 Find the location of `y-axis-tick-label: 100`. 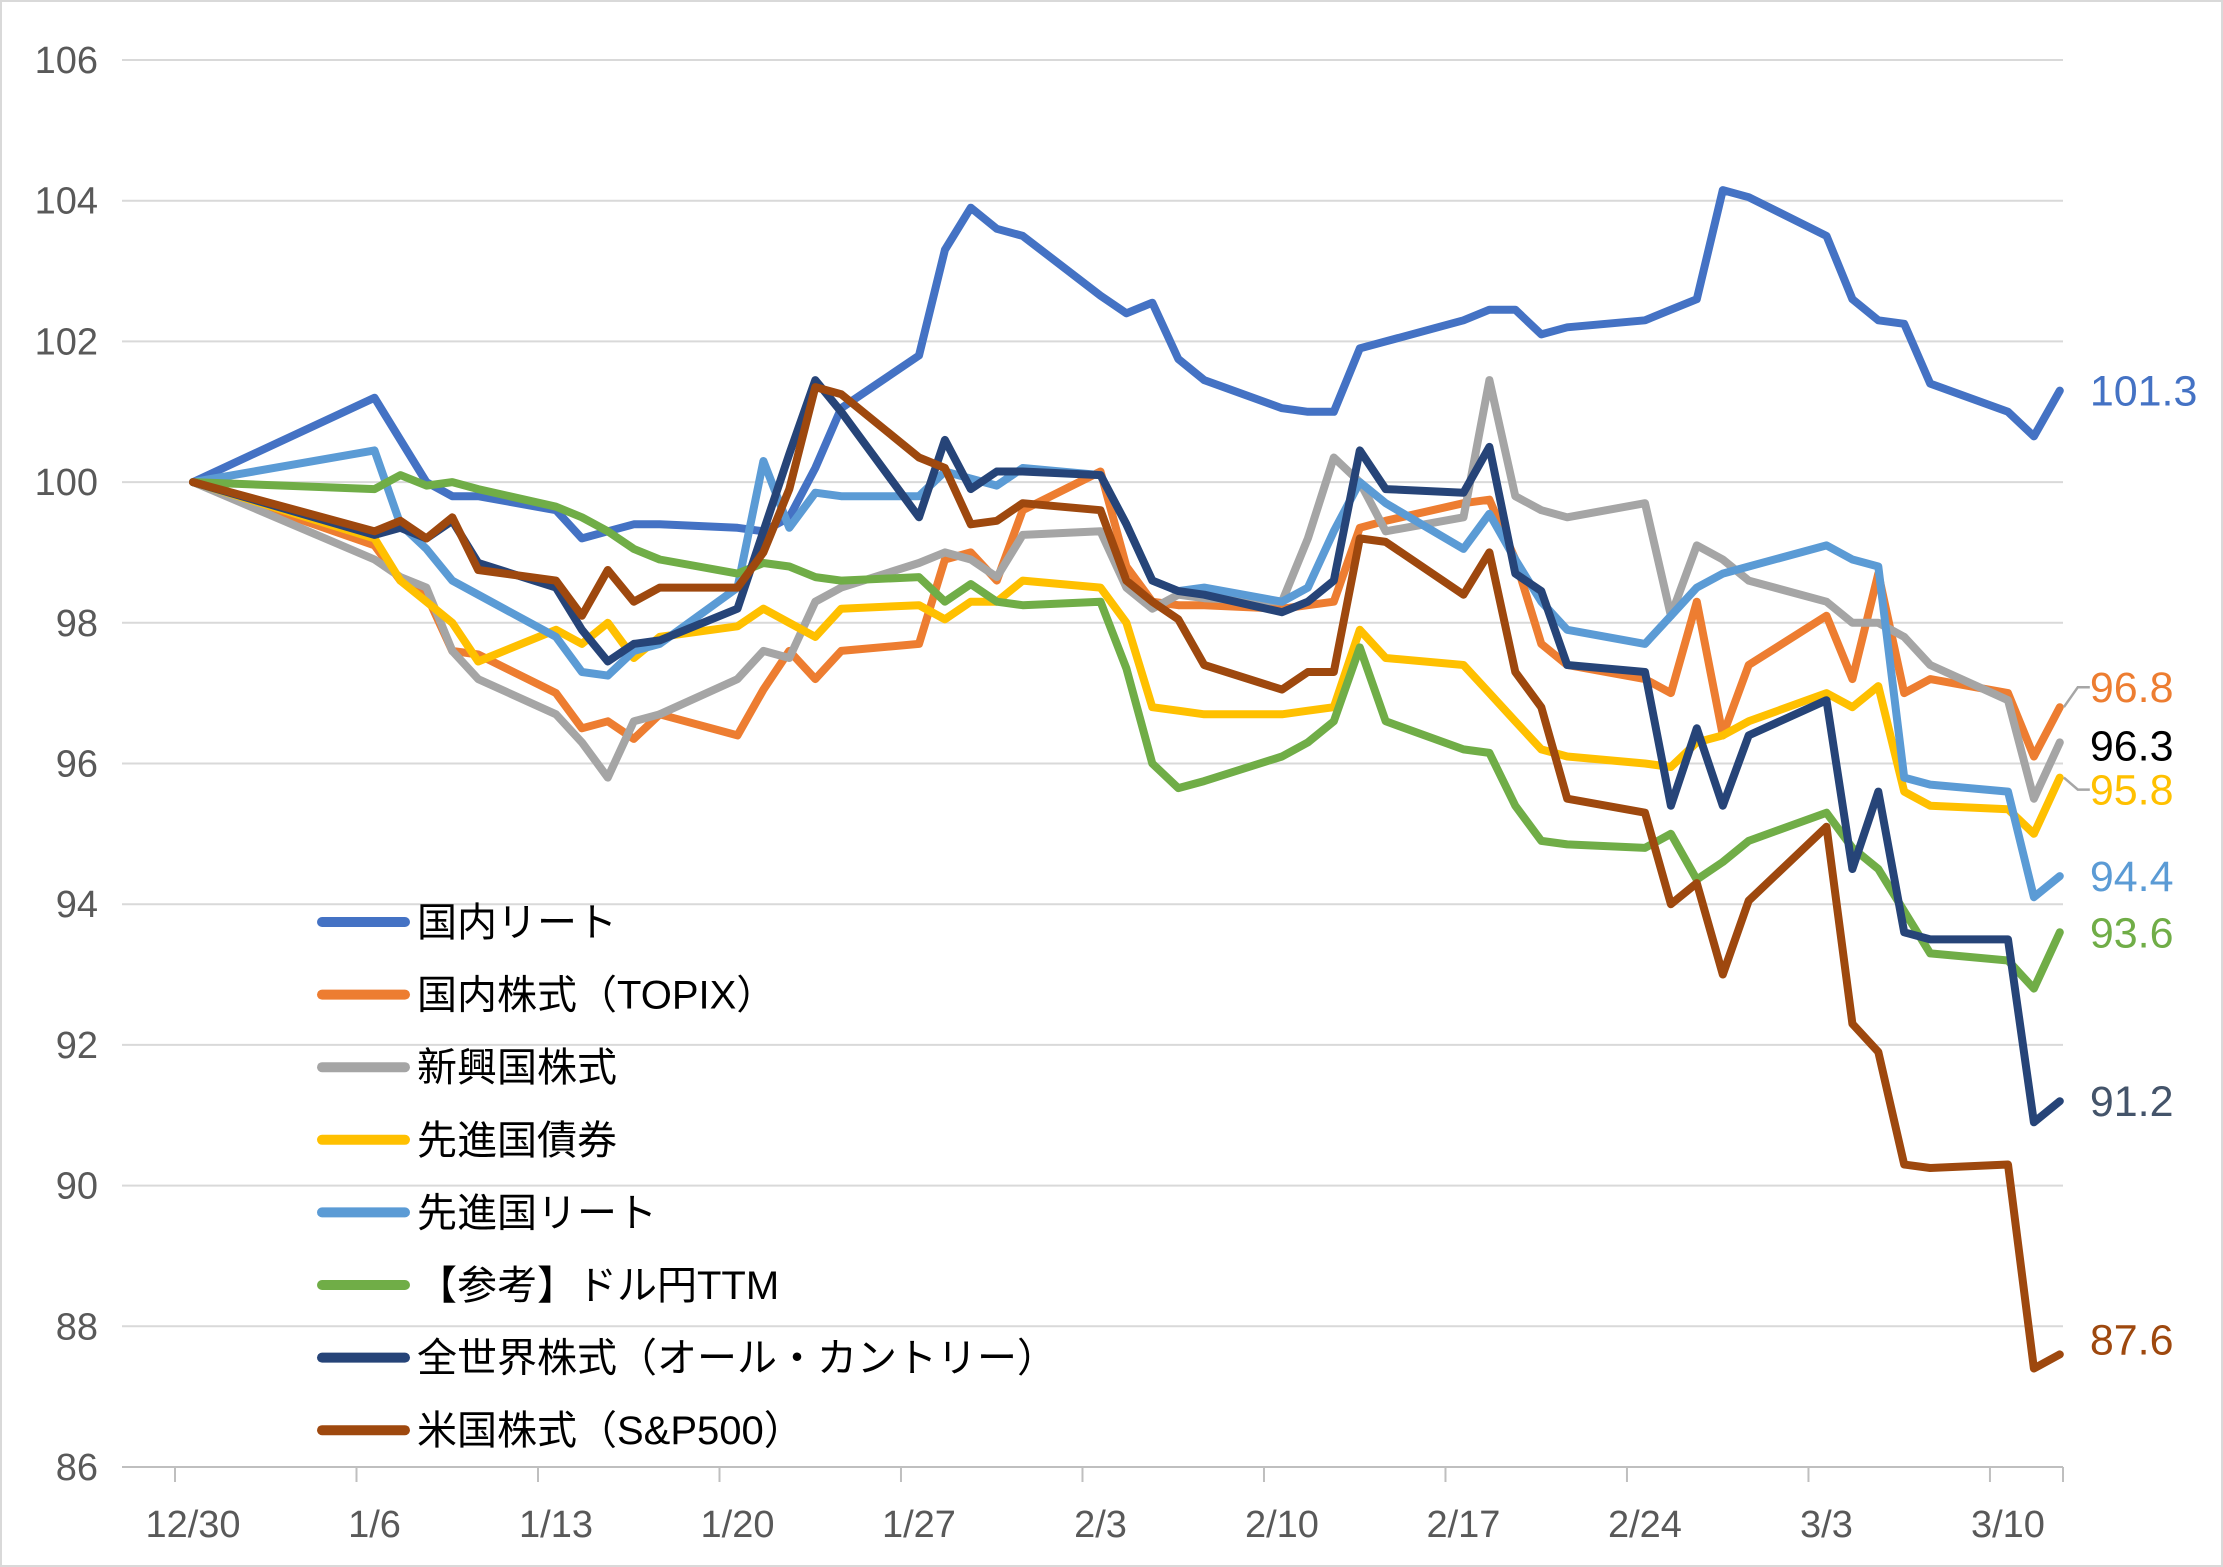

y-axis-tick-label: 100 is located at coordinates (66, 483).